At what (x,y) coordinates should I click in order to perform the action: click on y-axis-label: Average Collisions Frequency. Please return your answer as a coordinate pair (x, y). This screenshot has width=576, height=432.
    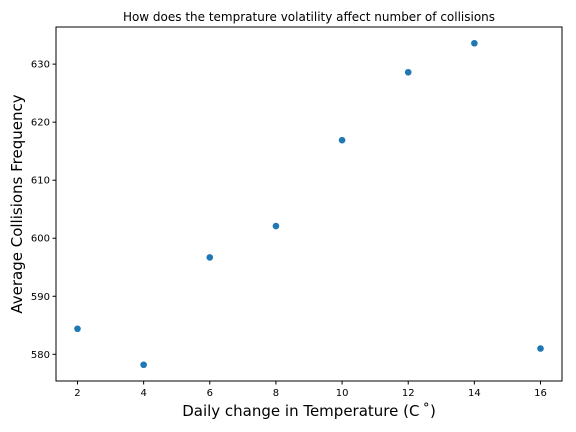
    Looking at the image, I should click on (17, 203).